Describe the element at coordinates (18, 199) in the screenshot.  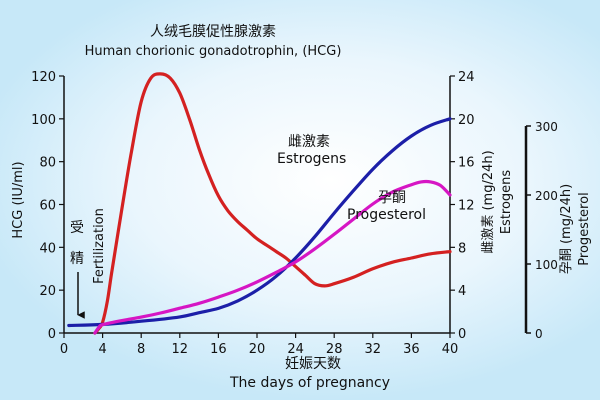
I see `hcg-axis-label: HCG (IU/ml)` at that location.